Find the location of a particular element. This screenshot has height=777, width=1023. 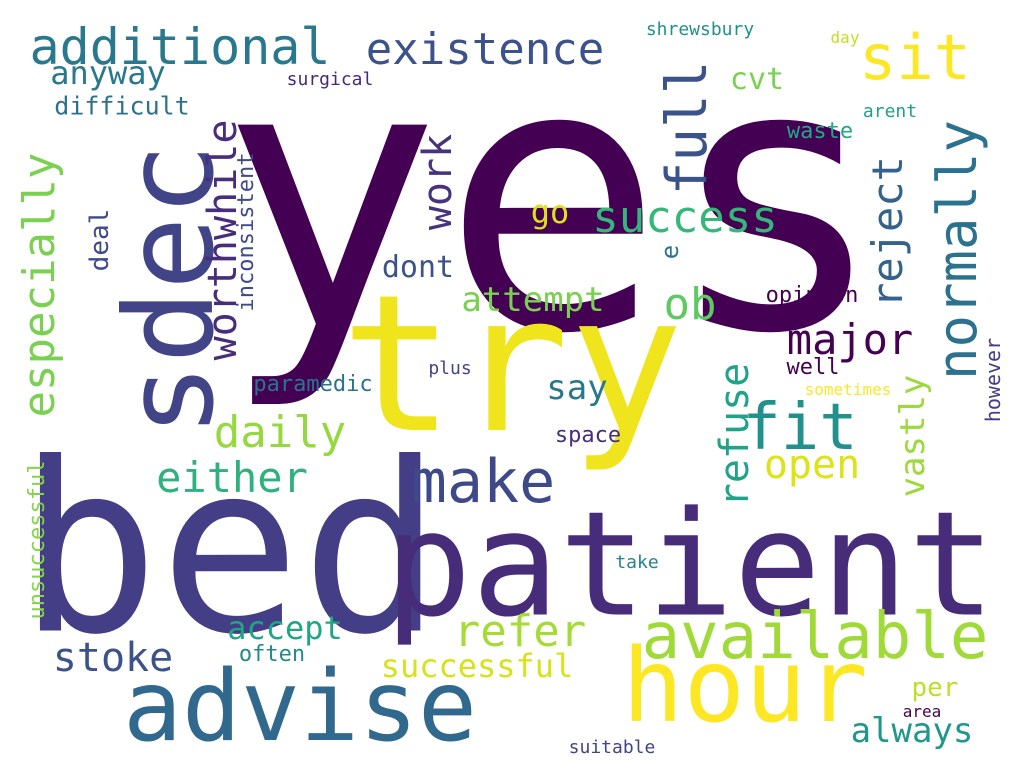

word-space: space is located at coordinates (588, 435).